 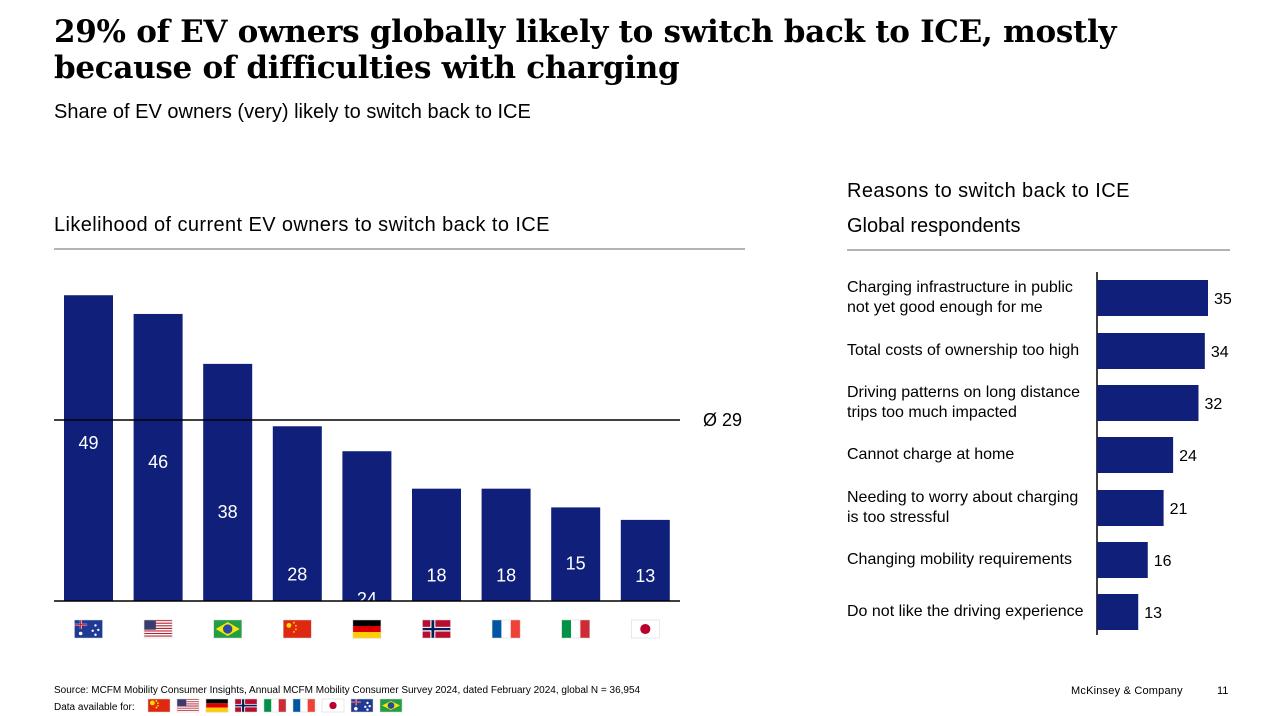 What do you see at coordinates (297, 574) in the screenshot?
I see `country-bar-value: 28` at bounding box center [297, 574].